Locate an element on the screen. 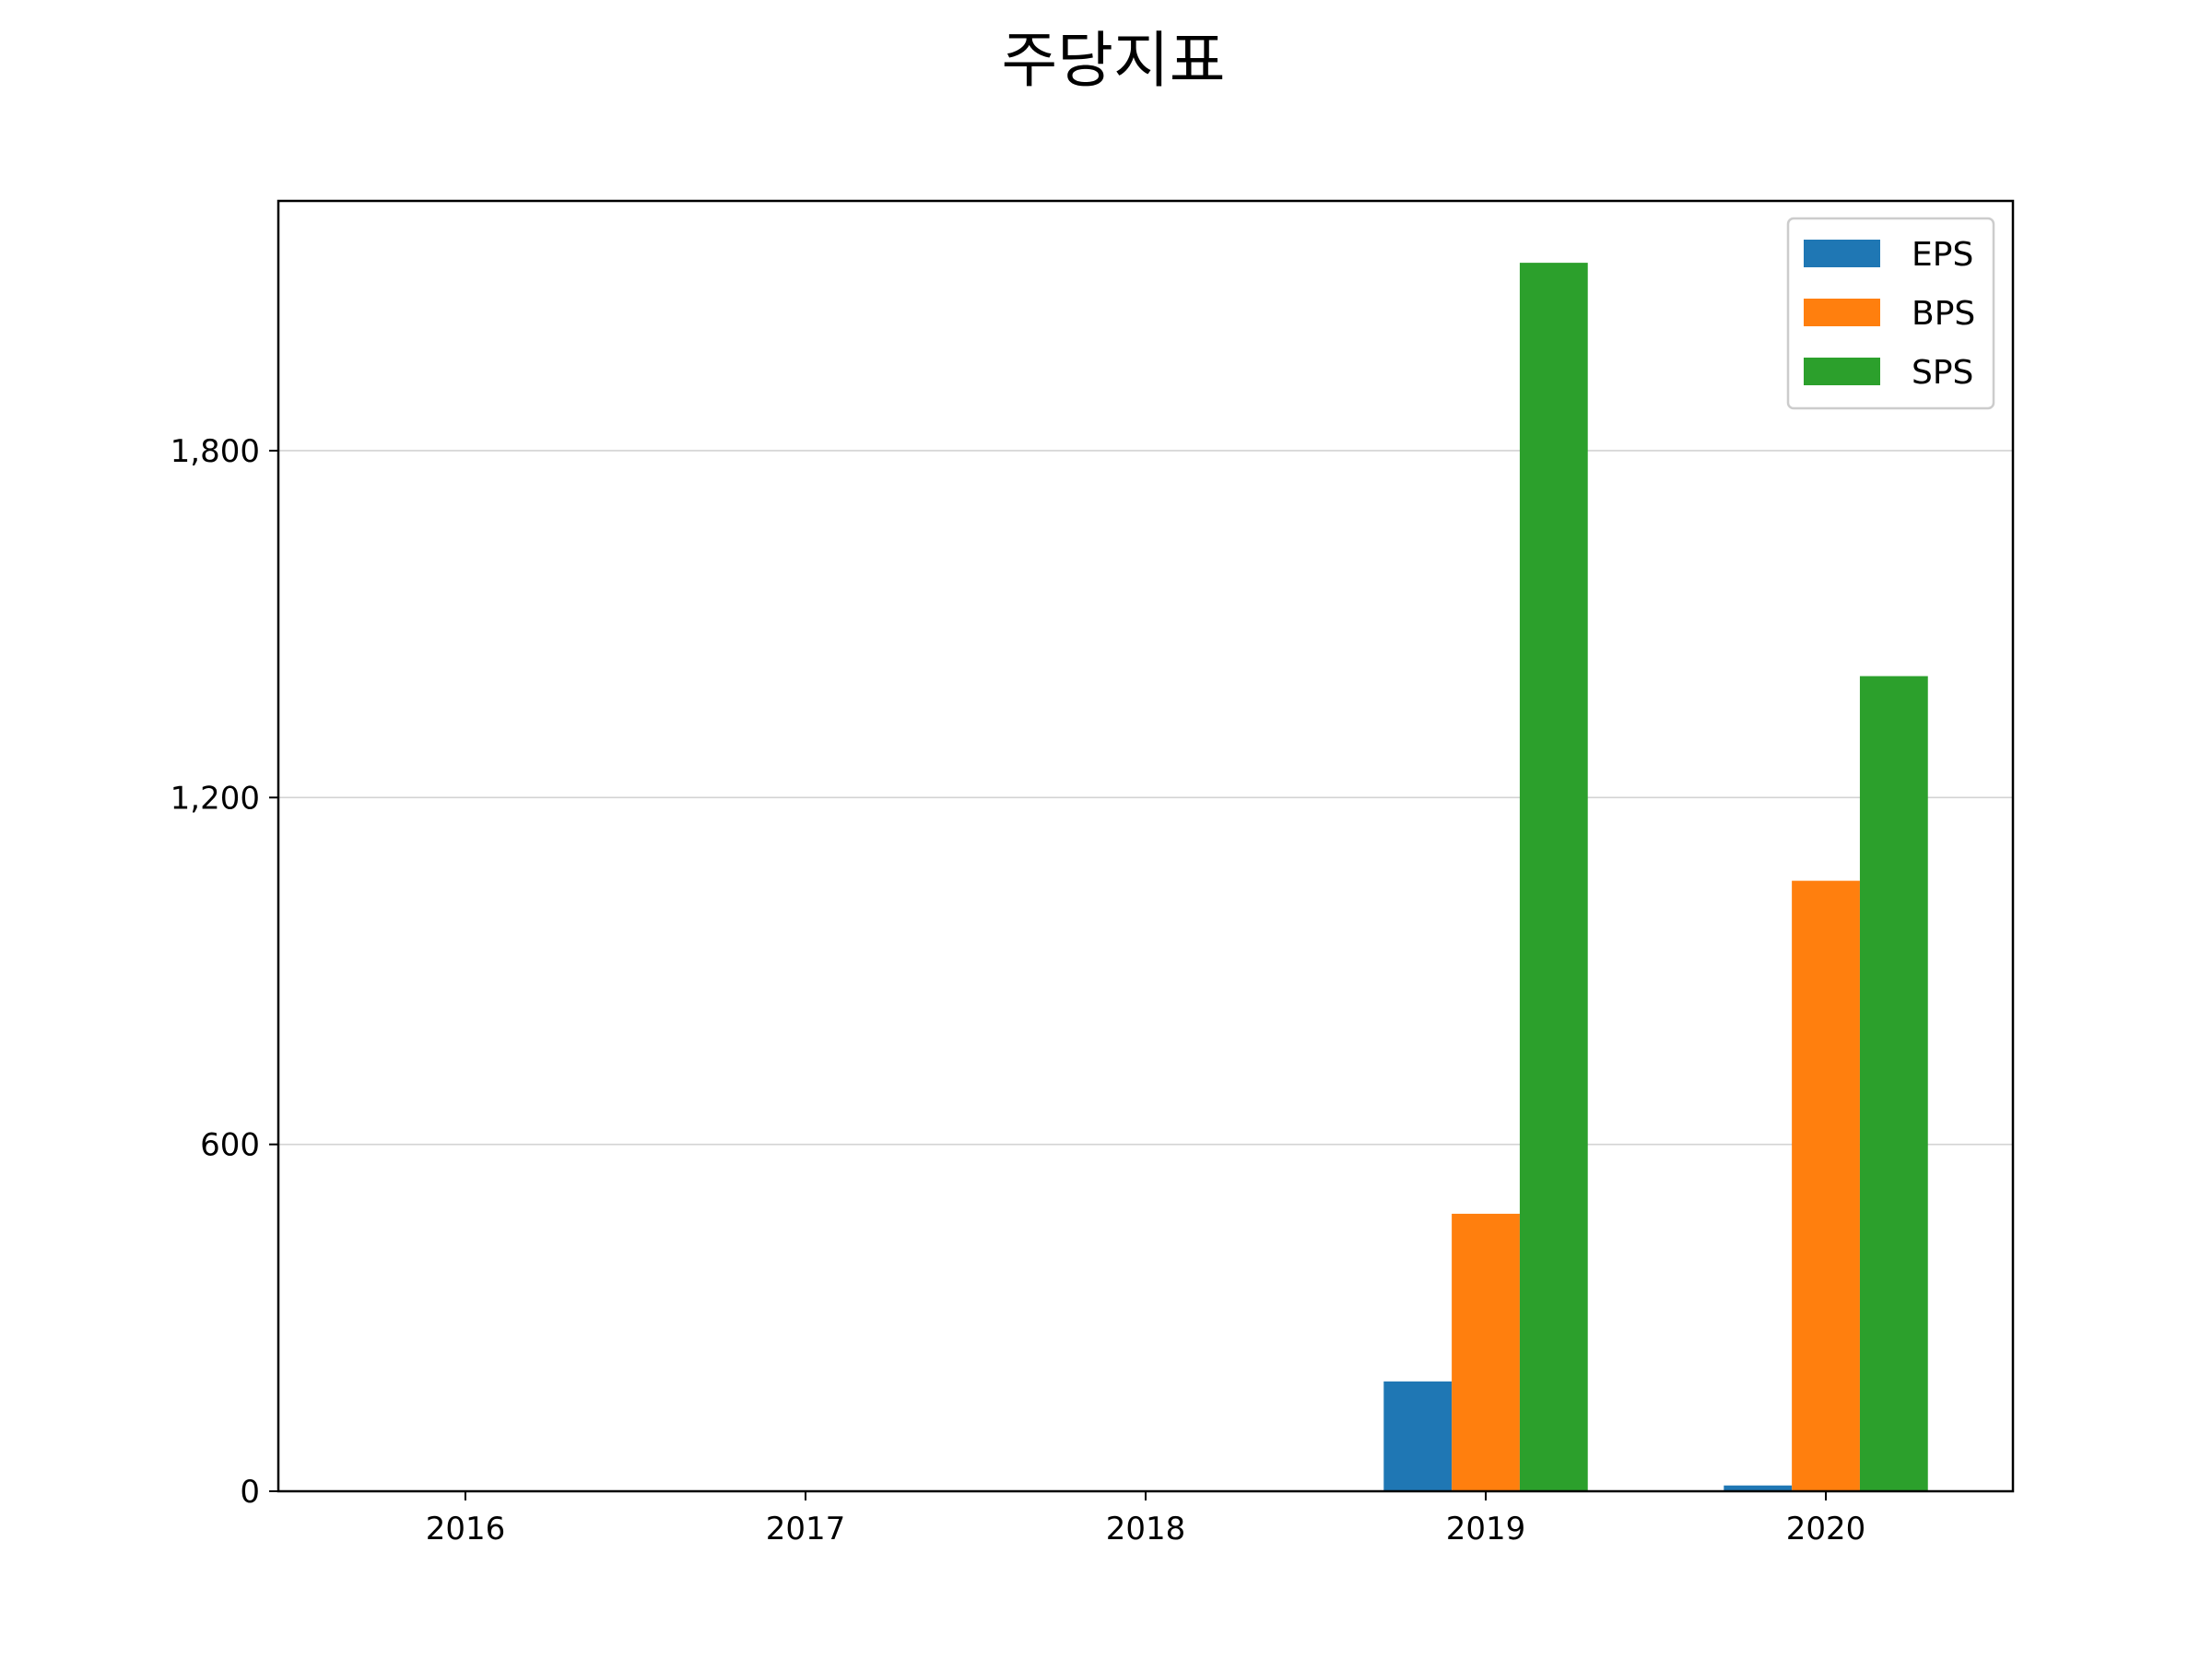 The height and width of the screenshot is (1659, 2212). legend-swatch-eps is located at coordinates (1842, 253).